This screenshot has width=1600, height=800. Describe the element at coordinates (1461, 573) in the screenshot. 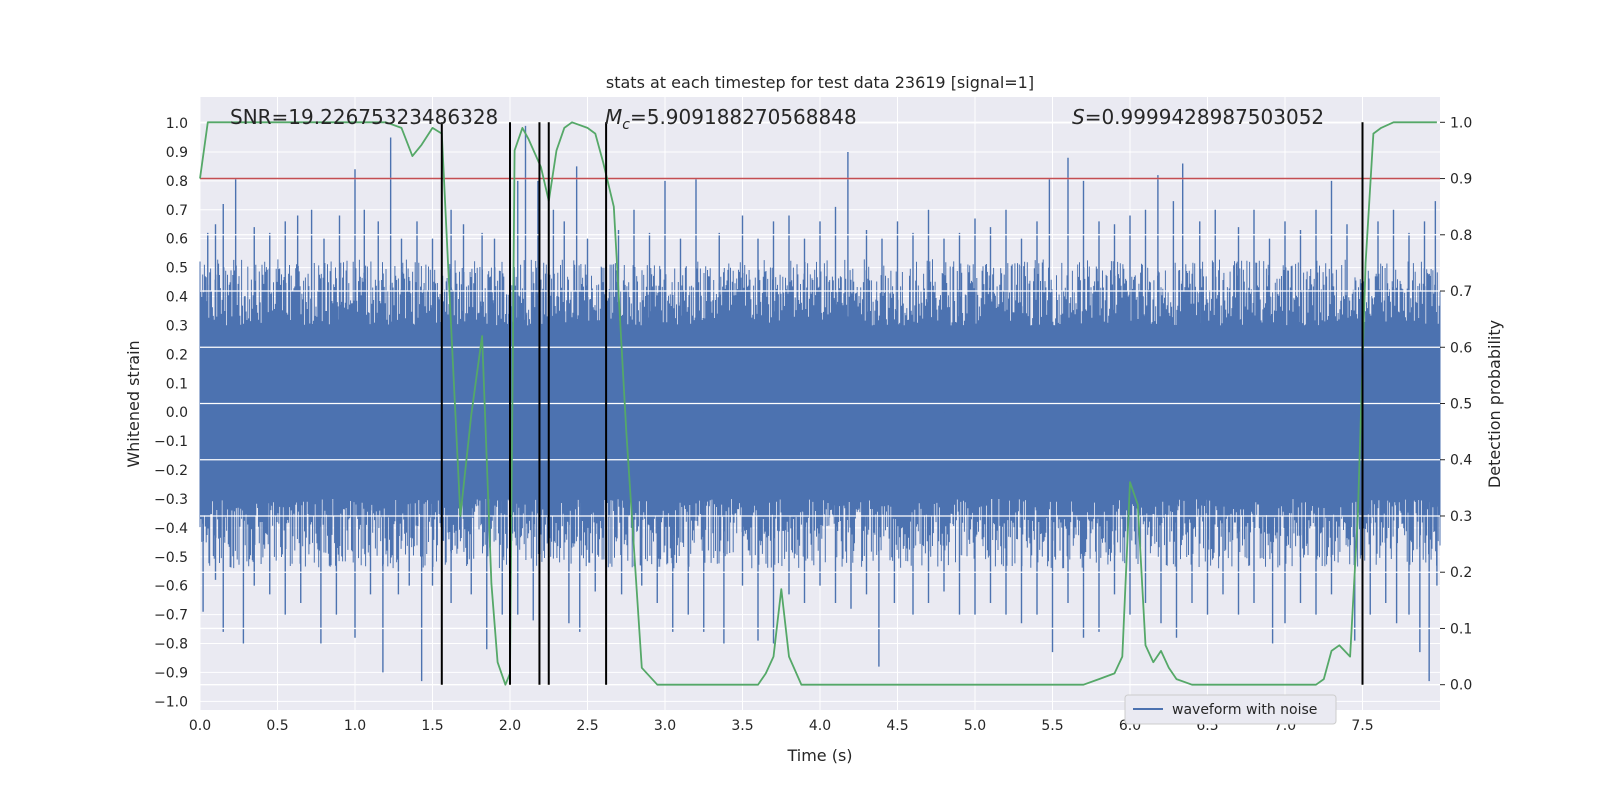

I see `y-right-tick-2: 0.2` at that location.